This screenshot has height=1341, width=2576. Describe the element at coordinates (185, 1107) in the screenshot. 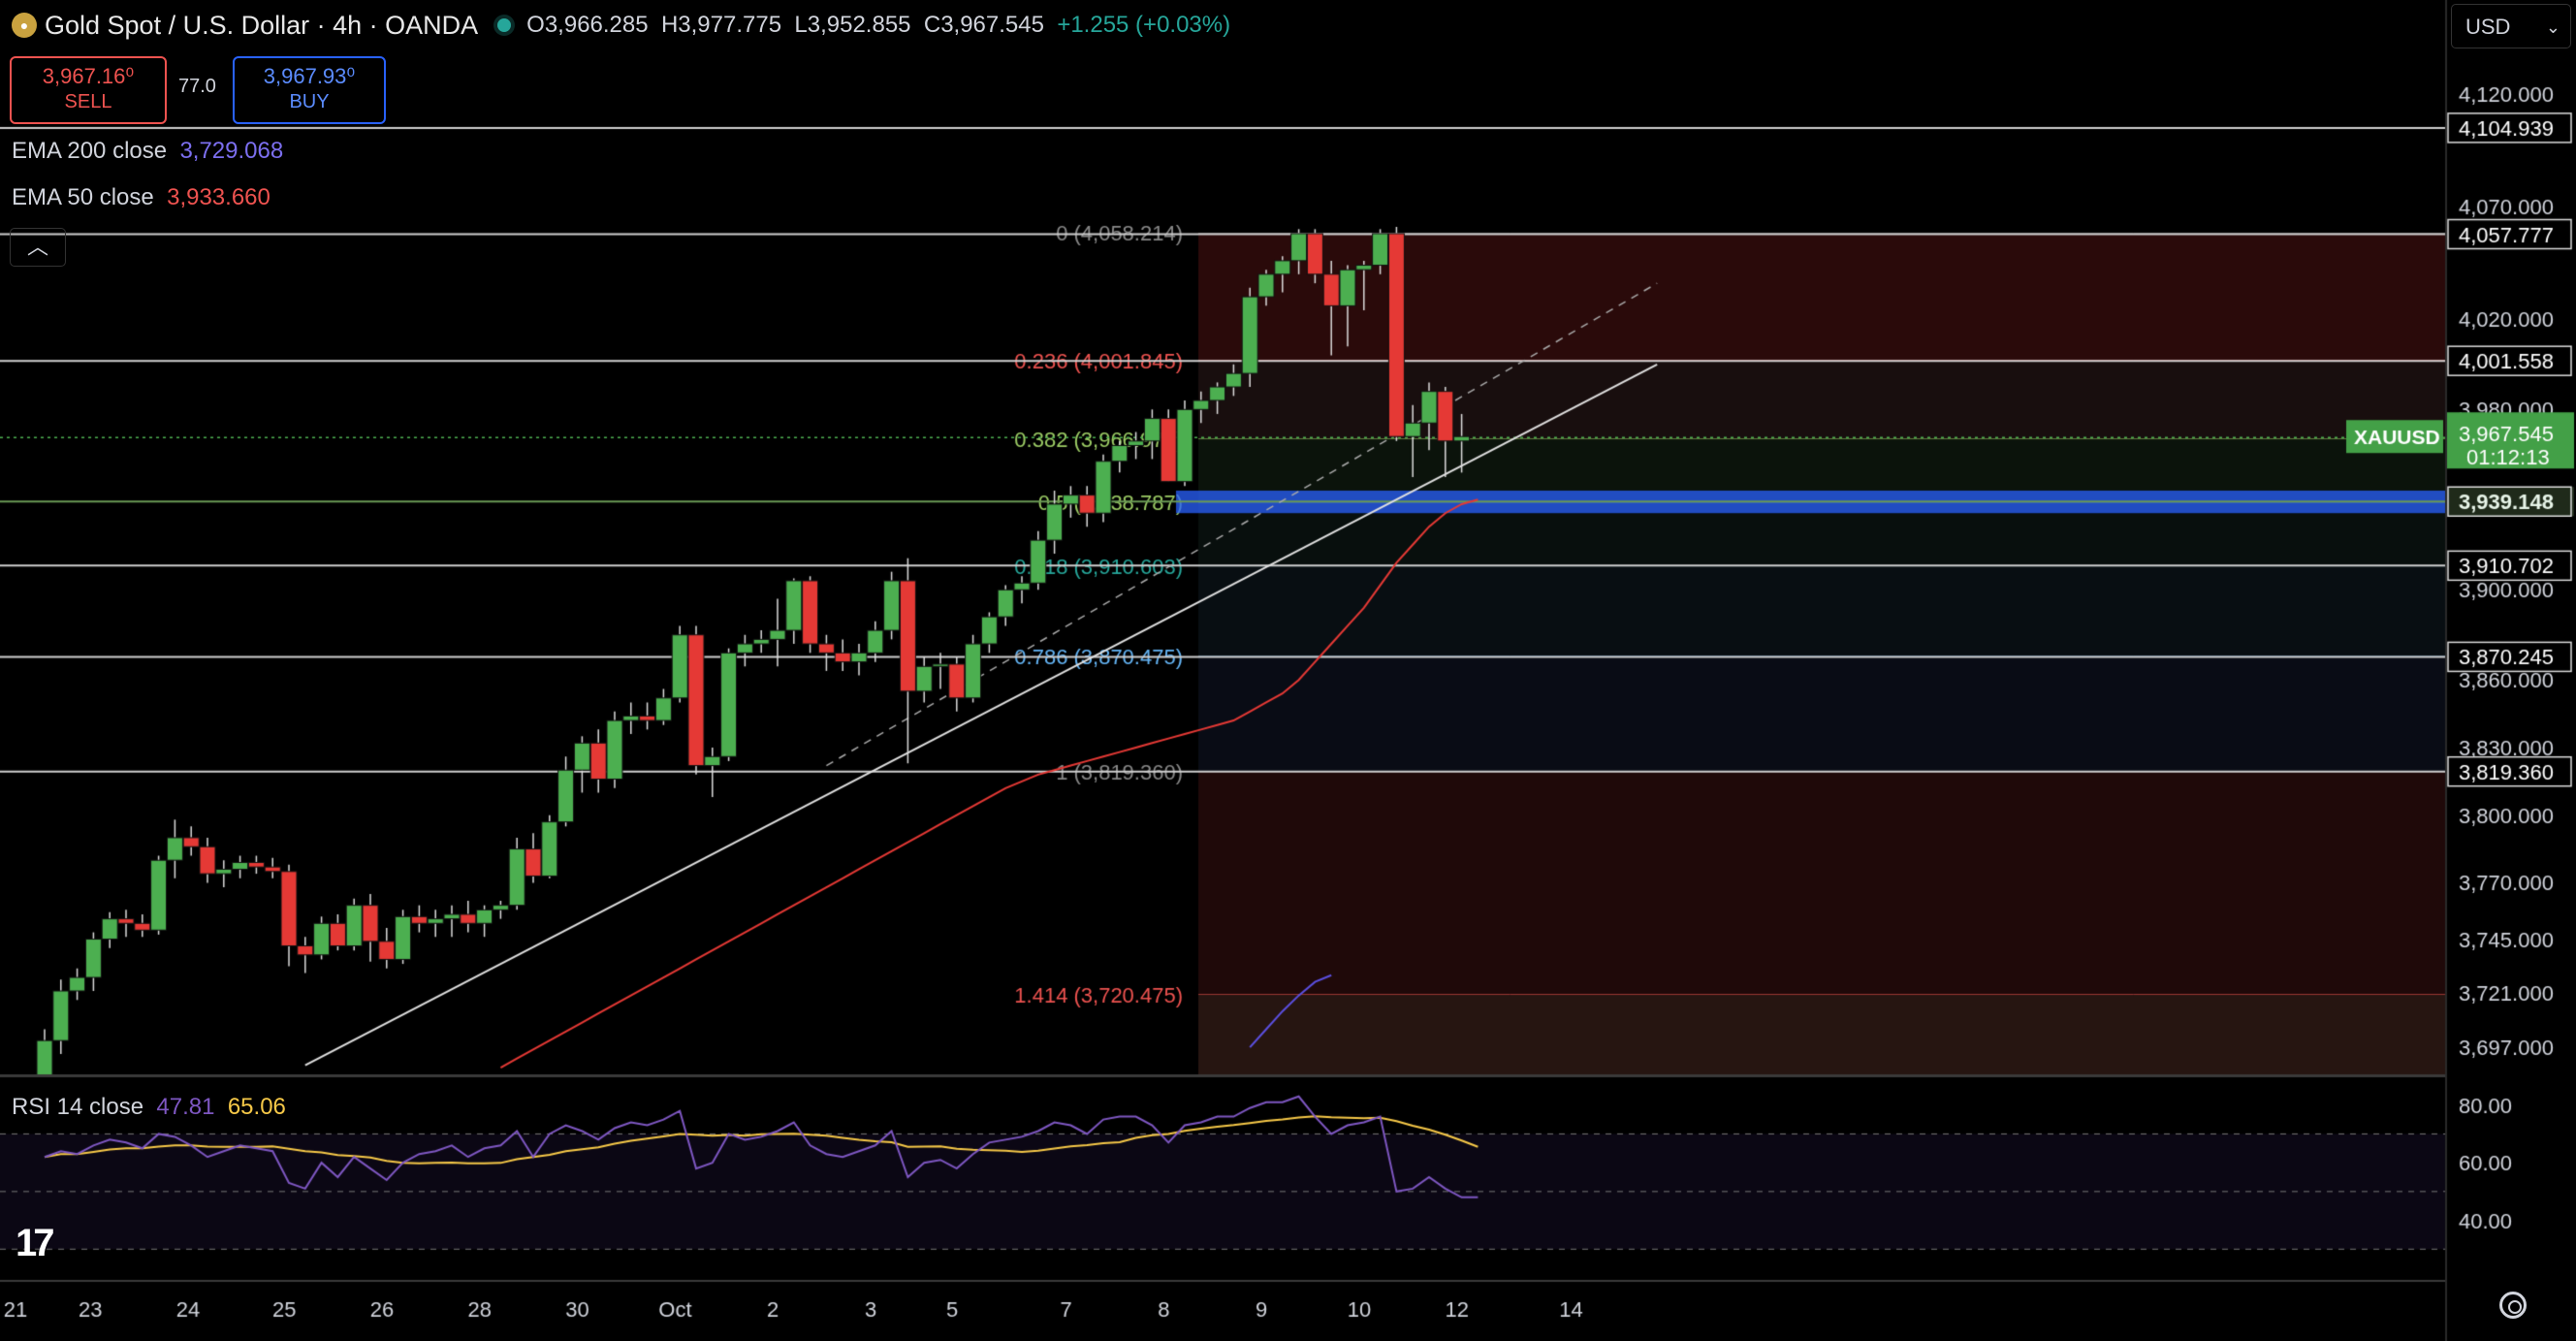

I see `rsi-value: 47.81` at that location.